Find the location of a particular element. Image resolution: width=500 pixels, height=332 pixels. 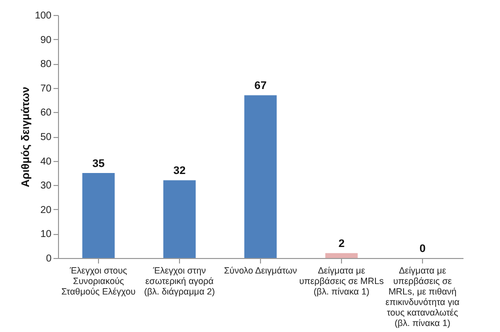

x-tick-label: Έλεγχοι στους Συνοριακούς Σταθμούς Ελέγχου is located at coordinates (98, 281).